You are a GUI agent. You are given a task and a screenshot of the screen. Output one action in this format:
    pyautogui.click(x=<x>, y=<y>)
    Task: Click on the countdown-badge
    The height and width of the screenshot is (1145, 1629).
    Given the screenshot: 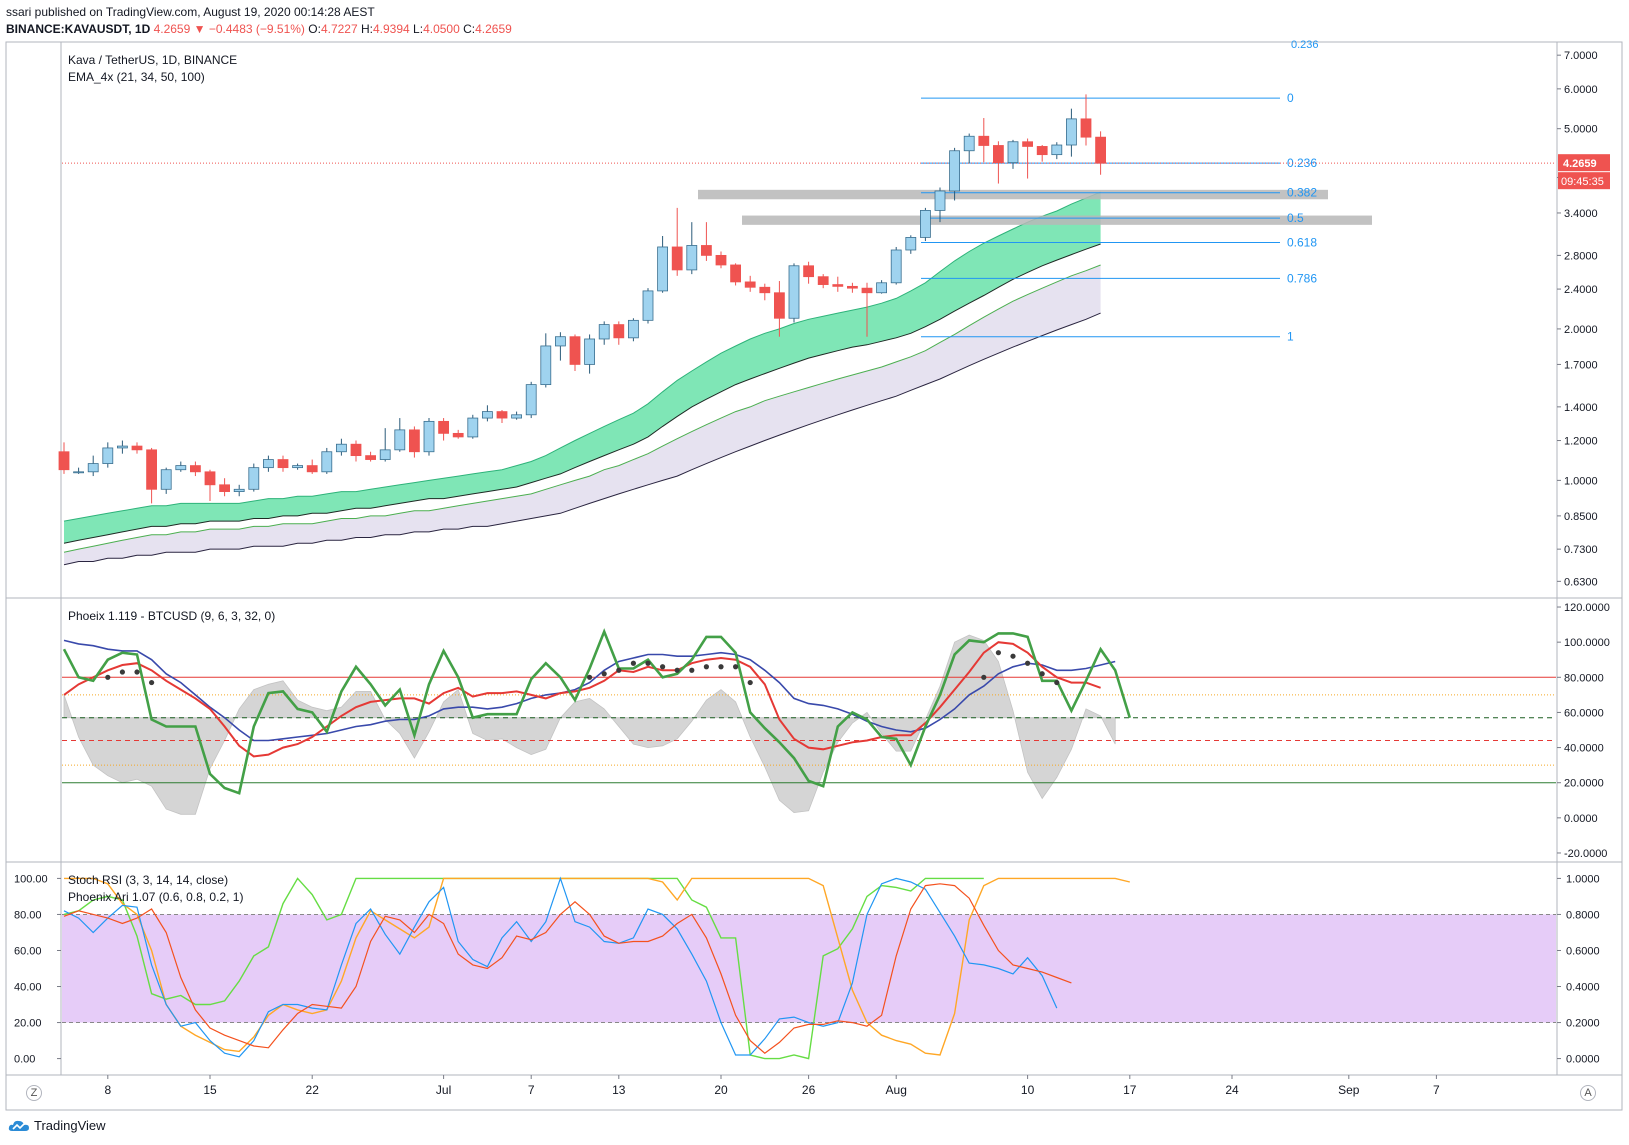 What is the action you would take?
    pyautogui.click(x=1584, y=181)
    